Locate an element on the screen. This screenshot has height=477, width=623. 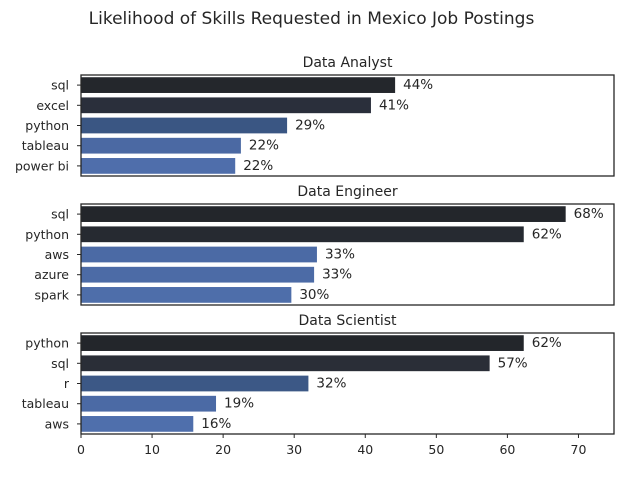
ytick-label-data-engineer-aws: aws is located at coordinates (57, 254).